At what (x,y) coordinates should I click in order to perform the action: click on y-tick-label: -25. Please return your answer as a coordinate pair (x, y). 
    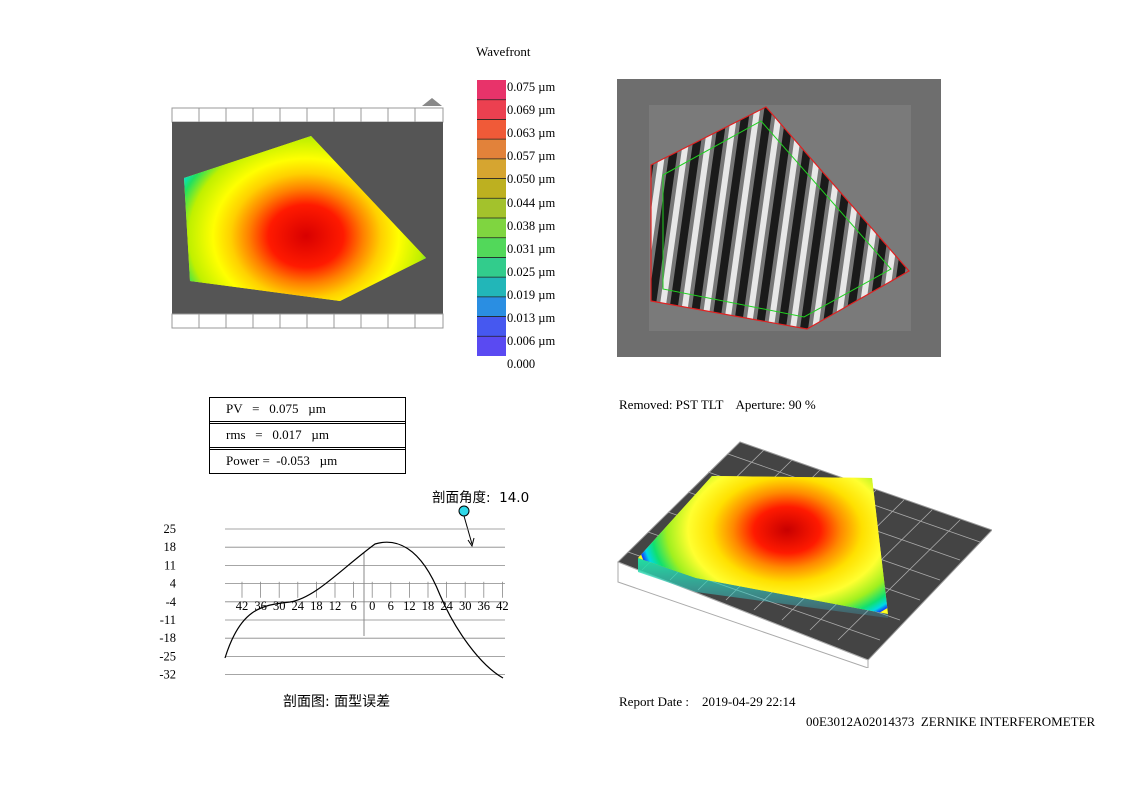
    Looking at the image, I should click on (167, 656).